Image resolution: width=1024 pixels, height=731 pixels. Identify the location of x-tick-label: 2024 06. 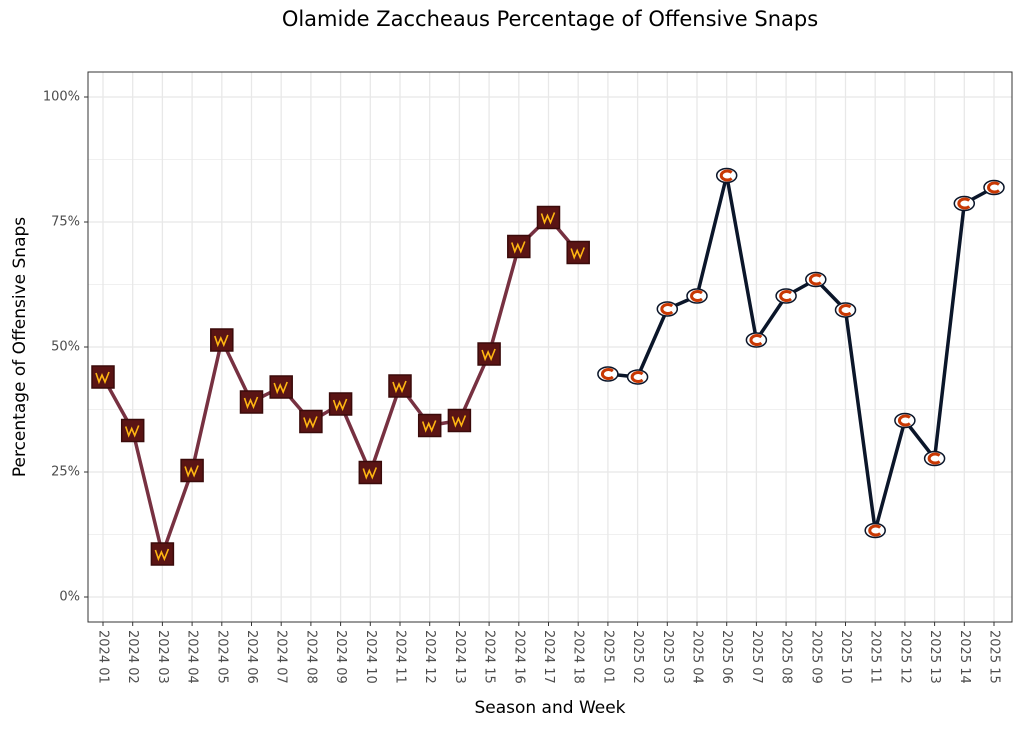
(251, 657).